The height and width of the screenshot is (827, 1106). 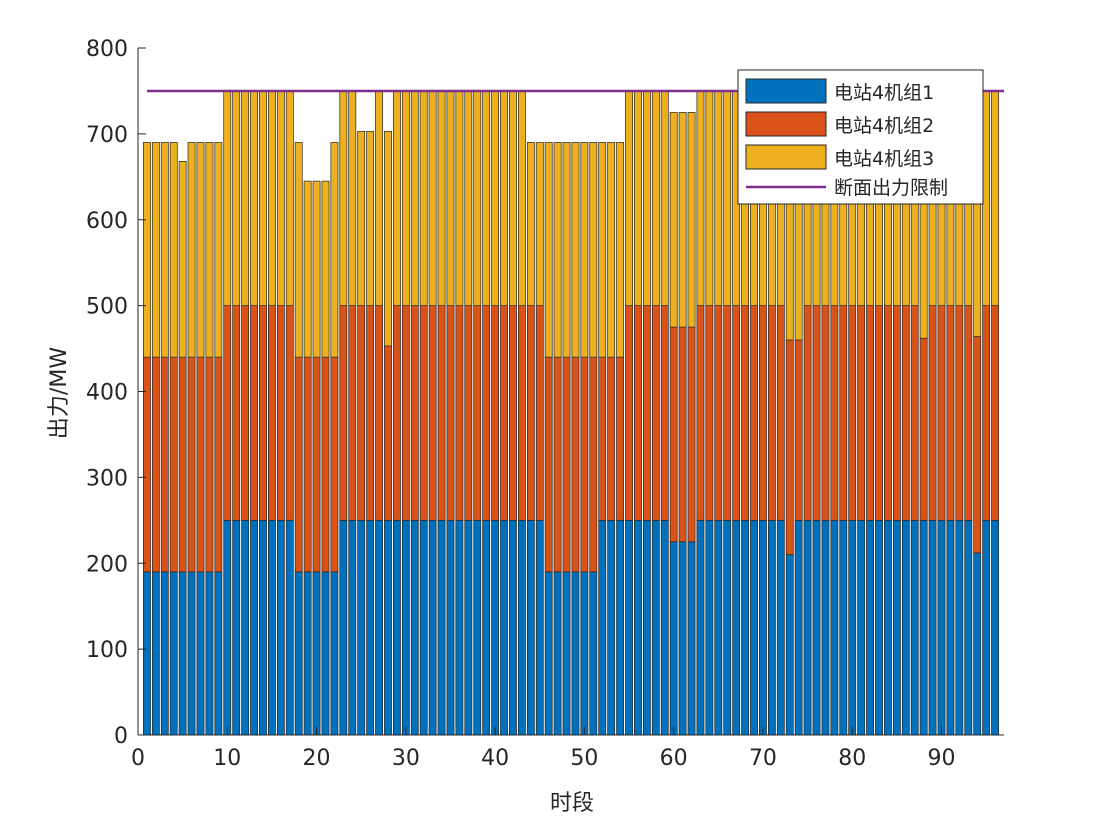 What do you see at coordinates (107, 564) in the screenshot?
I see `y-tick-label: 200` at bounding box center [107, 564].